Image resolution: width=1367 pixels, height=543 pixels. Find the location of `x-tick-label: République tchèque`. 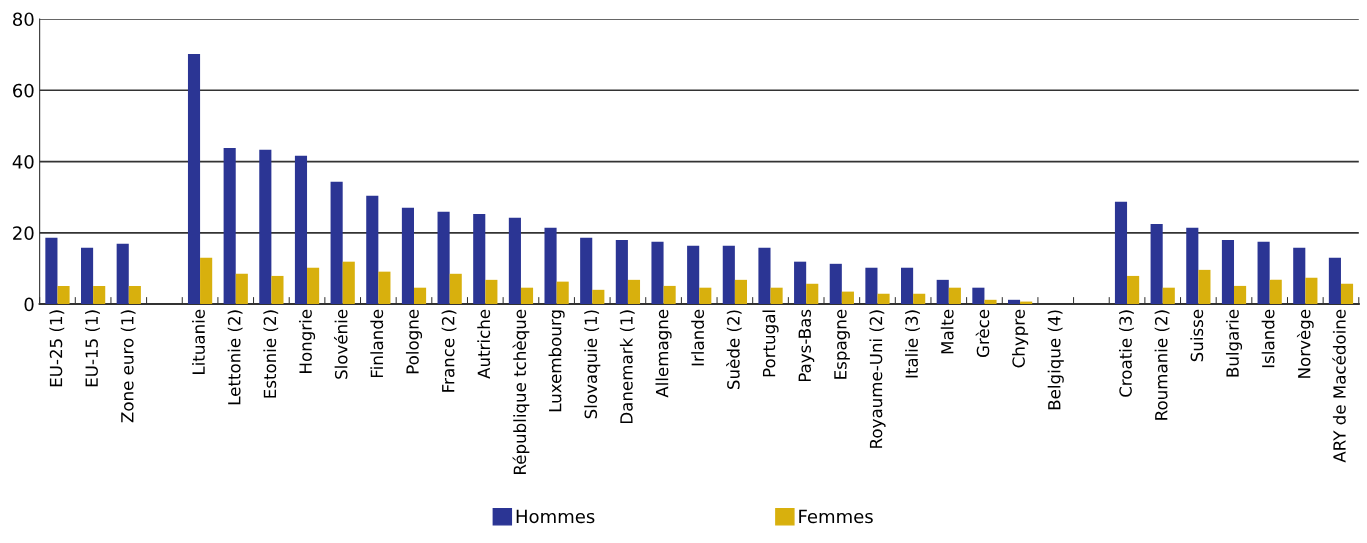

x-tick-label: République tchèque is located at coordinates (521, 391).